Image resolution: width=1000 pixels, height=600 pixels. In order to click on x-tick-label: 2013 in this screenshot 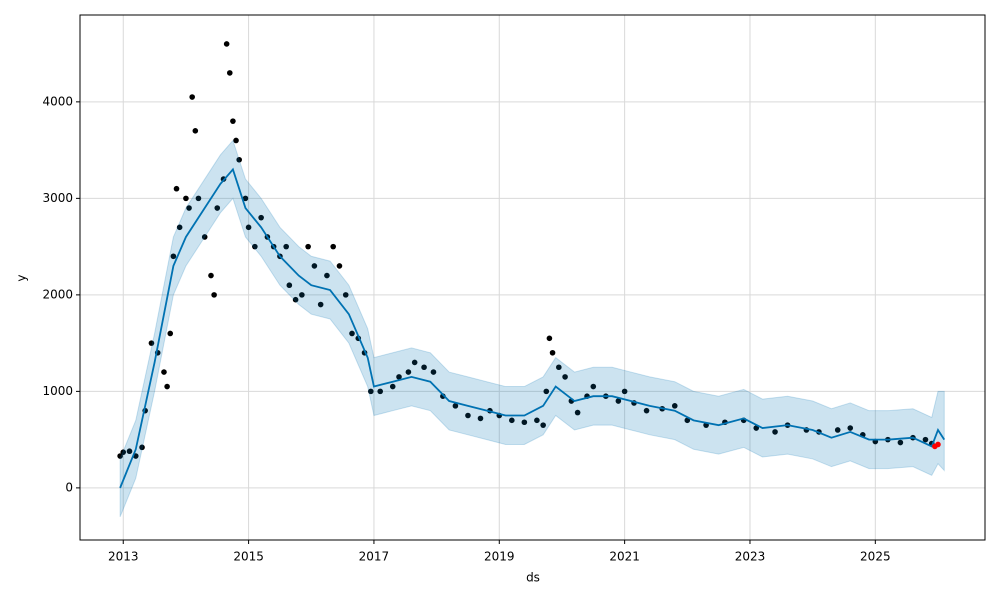, I will do `click(123, 557)`.